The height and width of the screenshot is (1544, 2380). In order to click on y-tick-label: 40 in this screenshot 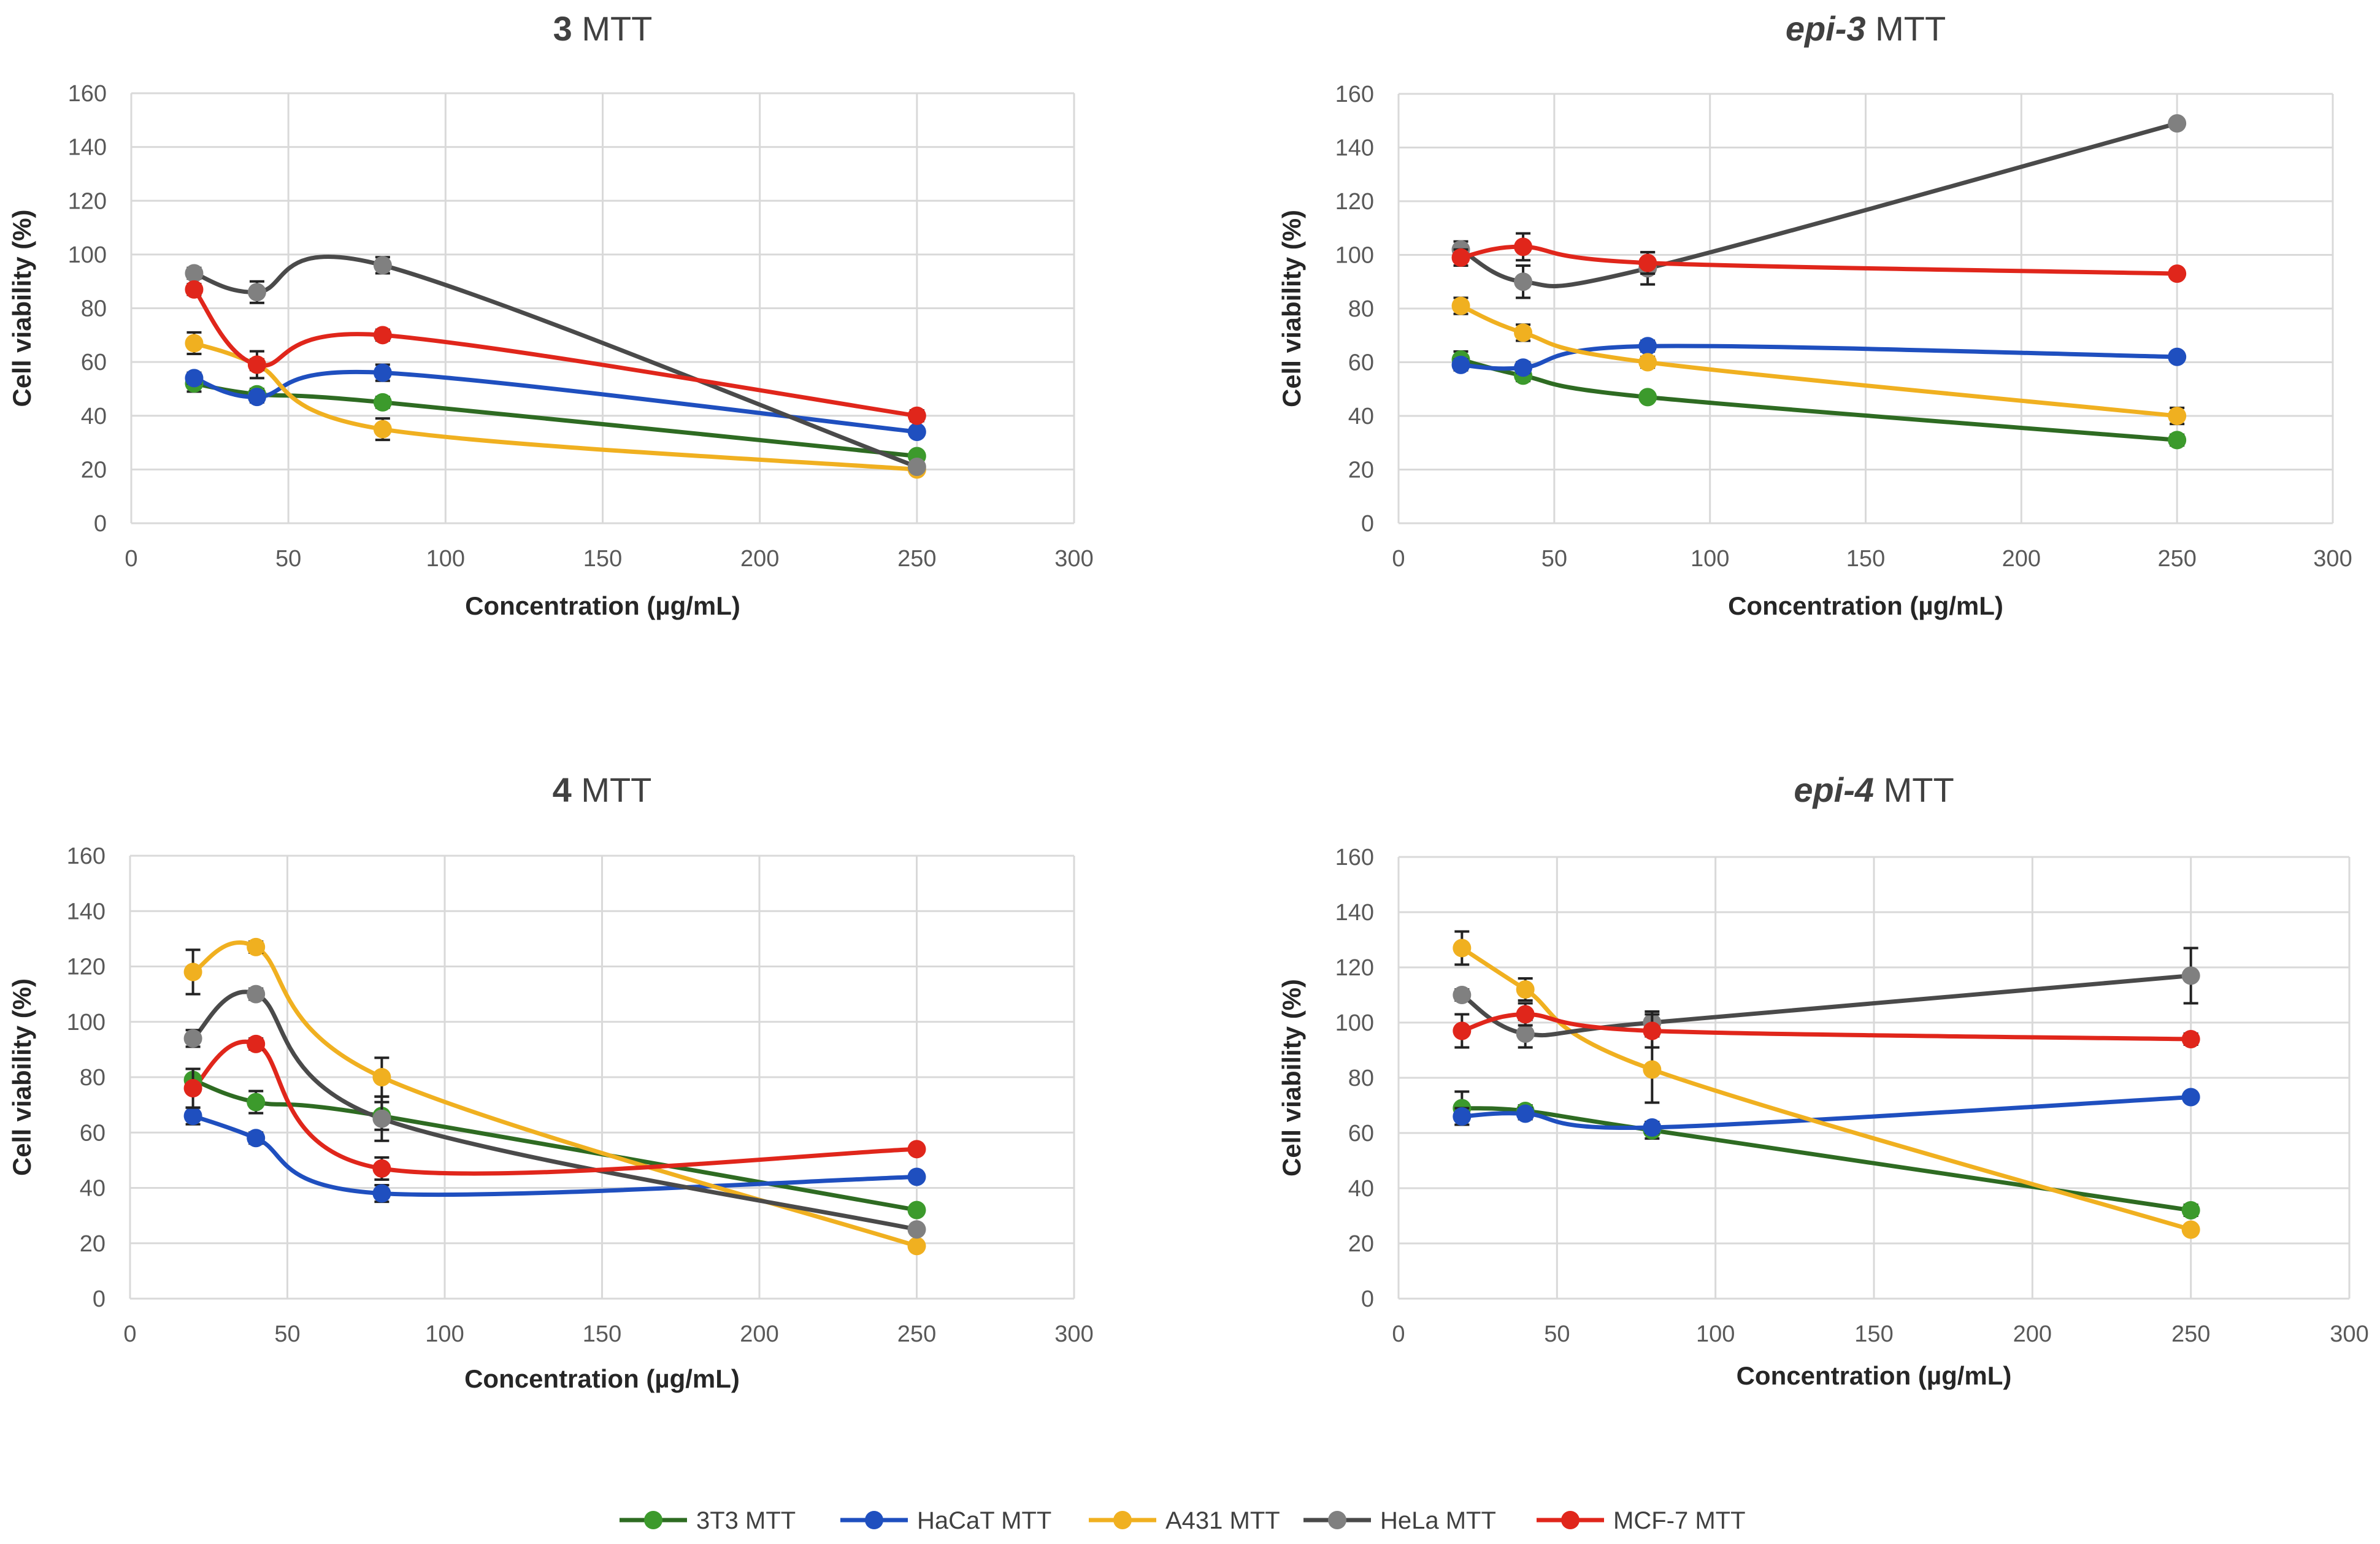, I will do `click(94, 417)`.